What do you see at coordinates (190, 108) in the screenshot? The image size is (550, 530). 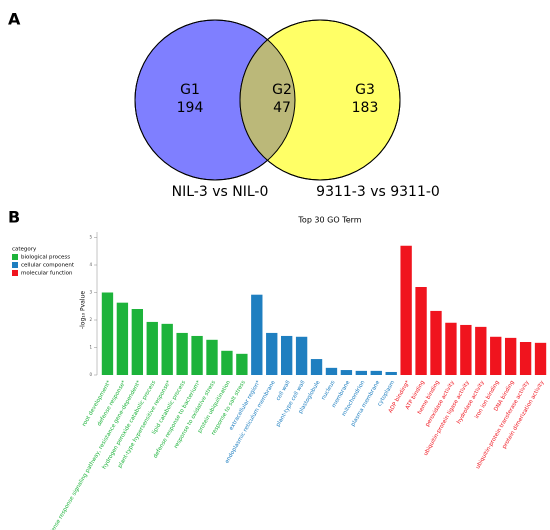 I see `region-value: 194` at bounding box center [190, 108].